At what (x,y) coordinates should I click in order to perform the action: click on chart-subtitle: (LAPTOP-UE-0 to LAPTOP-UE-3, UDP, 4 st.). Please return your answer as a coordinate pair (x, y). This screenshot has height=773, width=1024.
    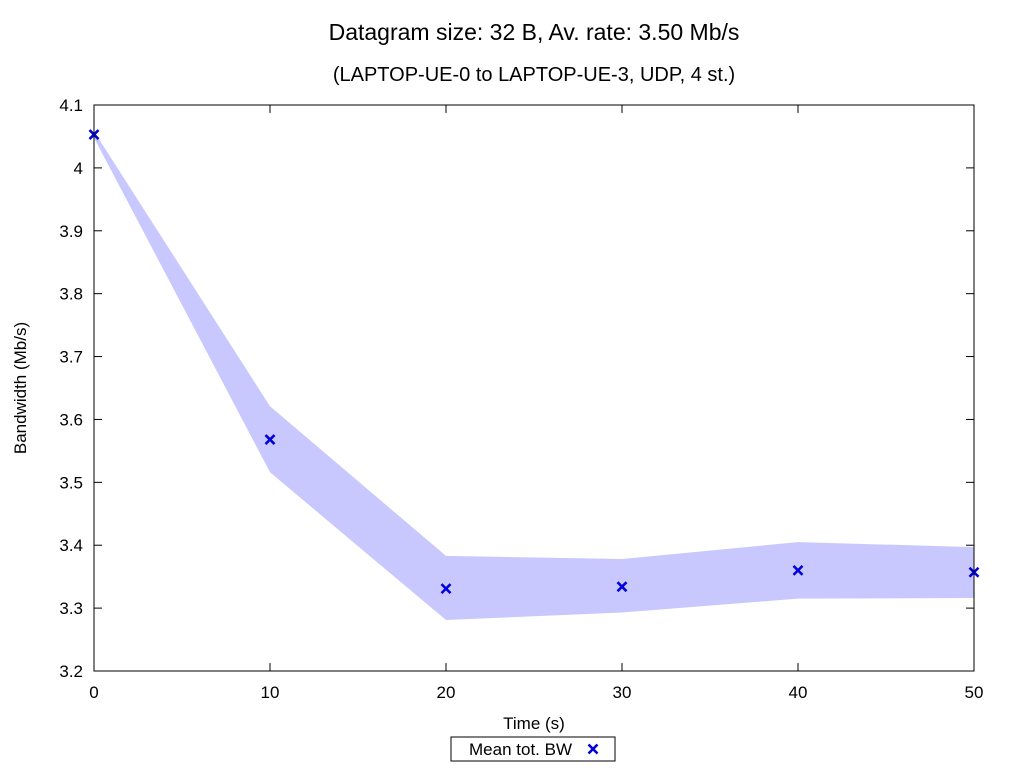
    Looking at the image, I should click on (534, 75).